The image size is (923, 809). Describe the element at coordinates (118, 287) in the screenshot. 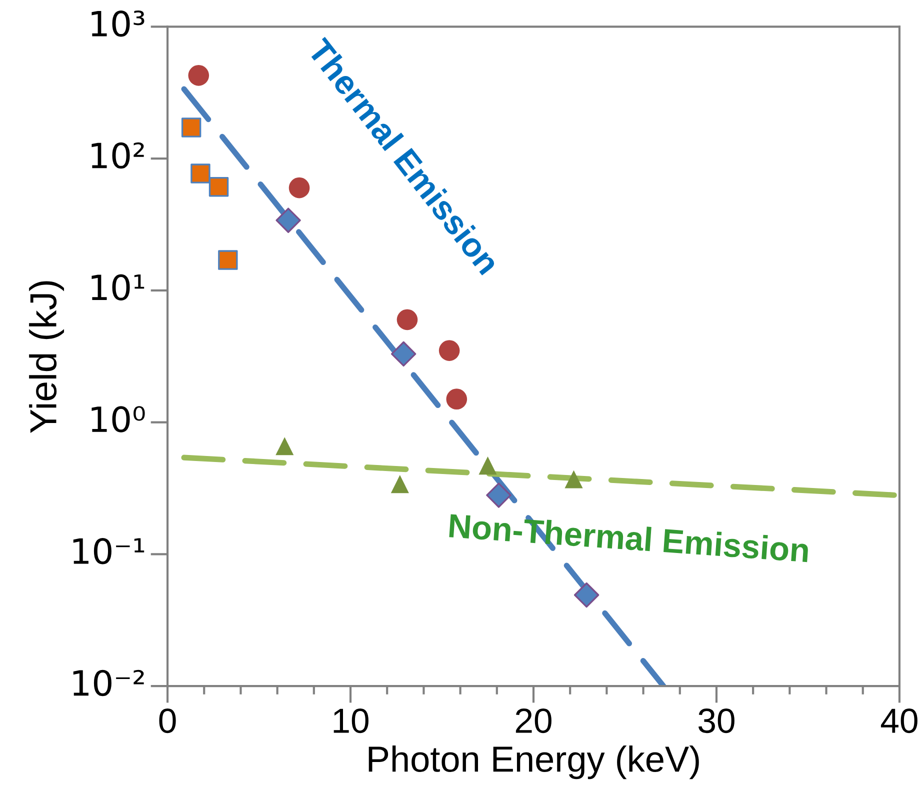

I see `y-tick-label: 10¹` at that location.